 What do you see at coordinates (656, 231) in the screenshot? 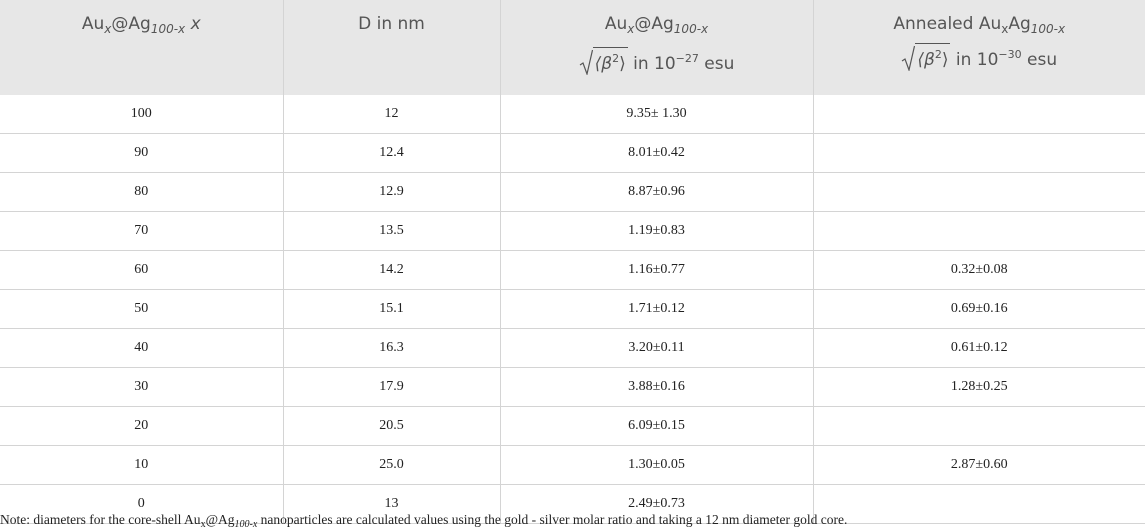
I see `table-cell: 1.19±0.83` at bounding box center [656, 231].